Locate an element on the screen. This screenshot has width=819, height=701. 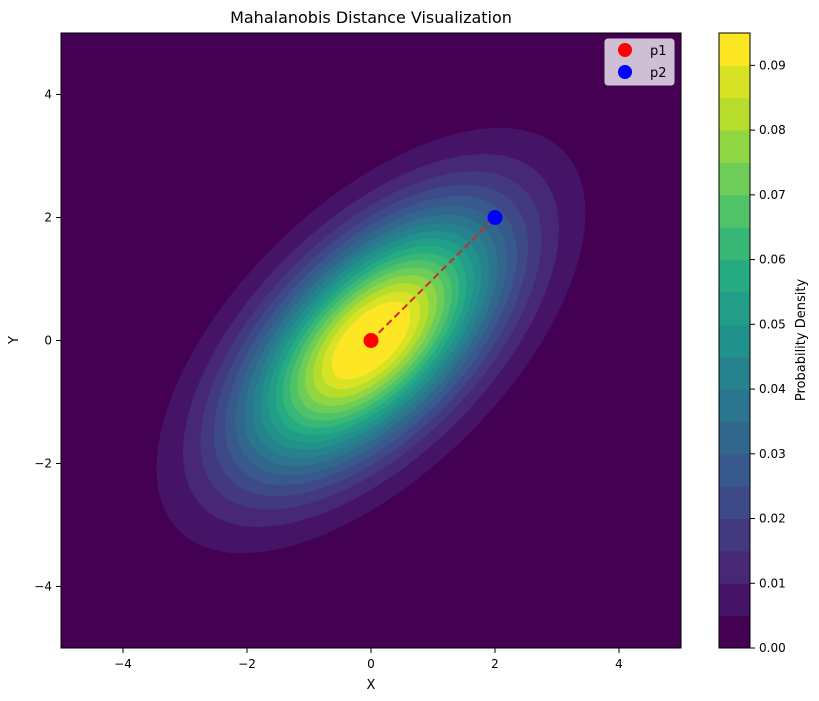
legend-label-p2: p2 is located at coordinates (658, 73).